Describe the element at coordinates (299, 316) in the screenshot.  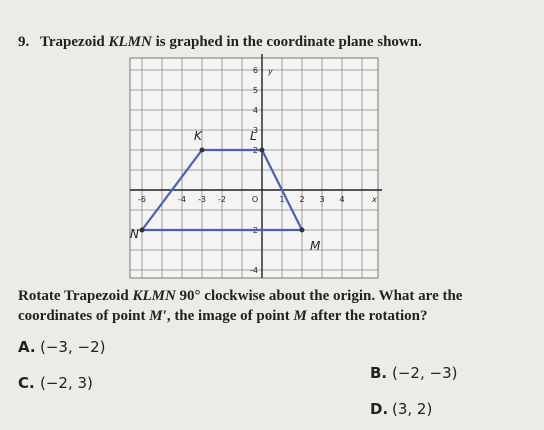
I see `text-segment: M` at that location.